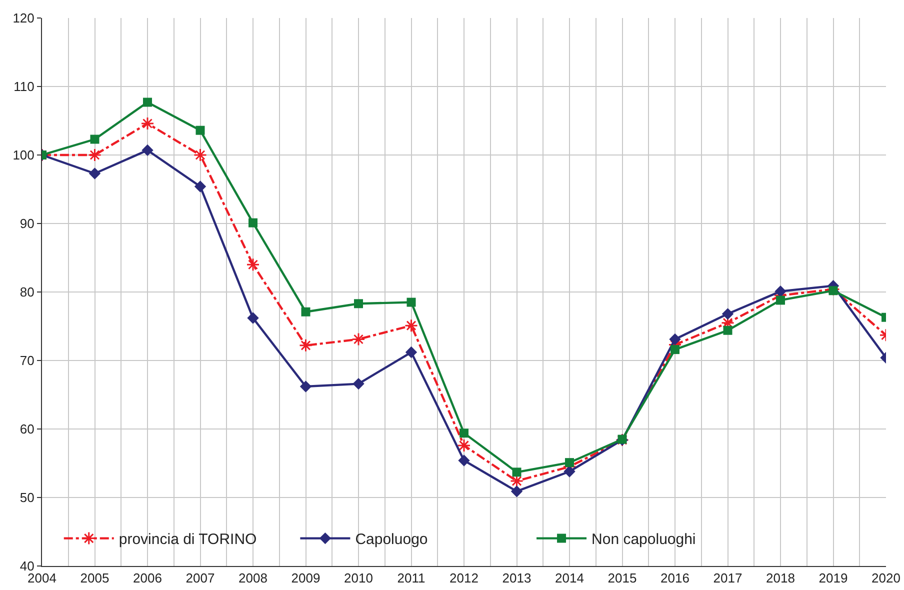 This screenshot has height=590, width=904. I want to click on y-tick-label: 90, so click(27, 224).